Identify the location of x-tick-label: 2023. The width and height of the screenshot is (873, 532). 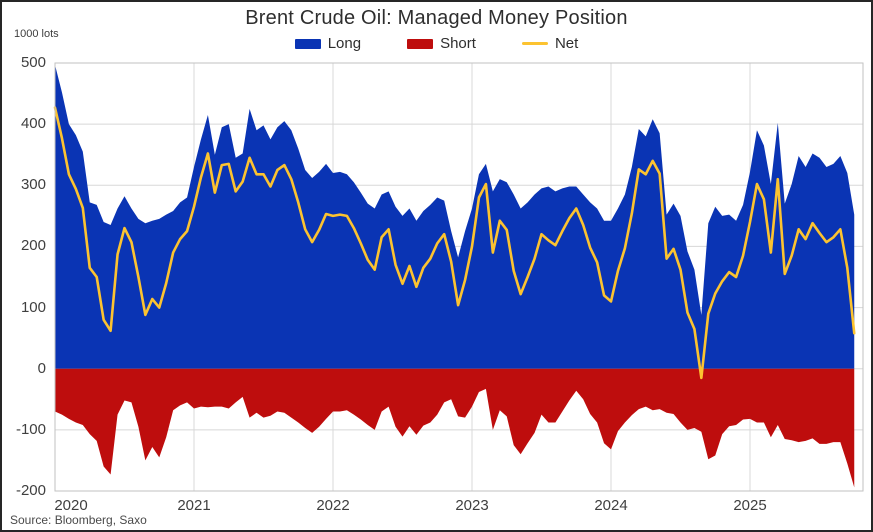
(472, 505).